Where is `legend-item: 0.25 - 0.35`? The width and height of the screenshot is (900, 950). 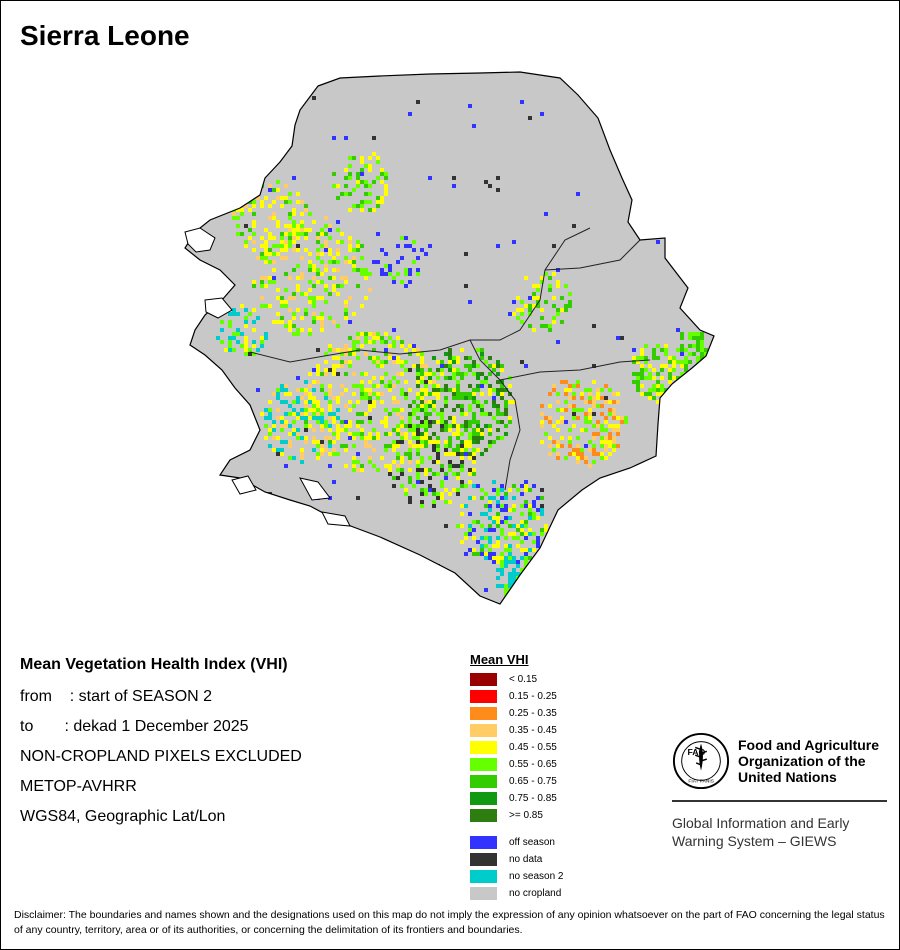 legend-item: 0.25 - 0.35 is located at coordinates (540, 713).